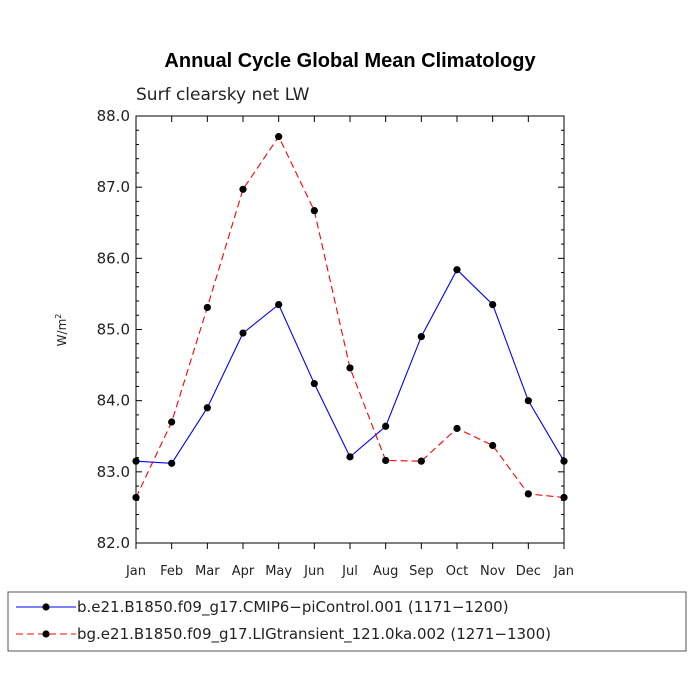 The width and height of the screenshot is (700, 700). I want to click on y-tick-labels: 82.0 83.0 84.0 85.0 86.0 87.0 88.0, so click(113, 329).